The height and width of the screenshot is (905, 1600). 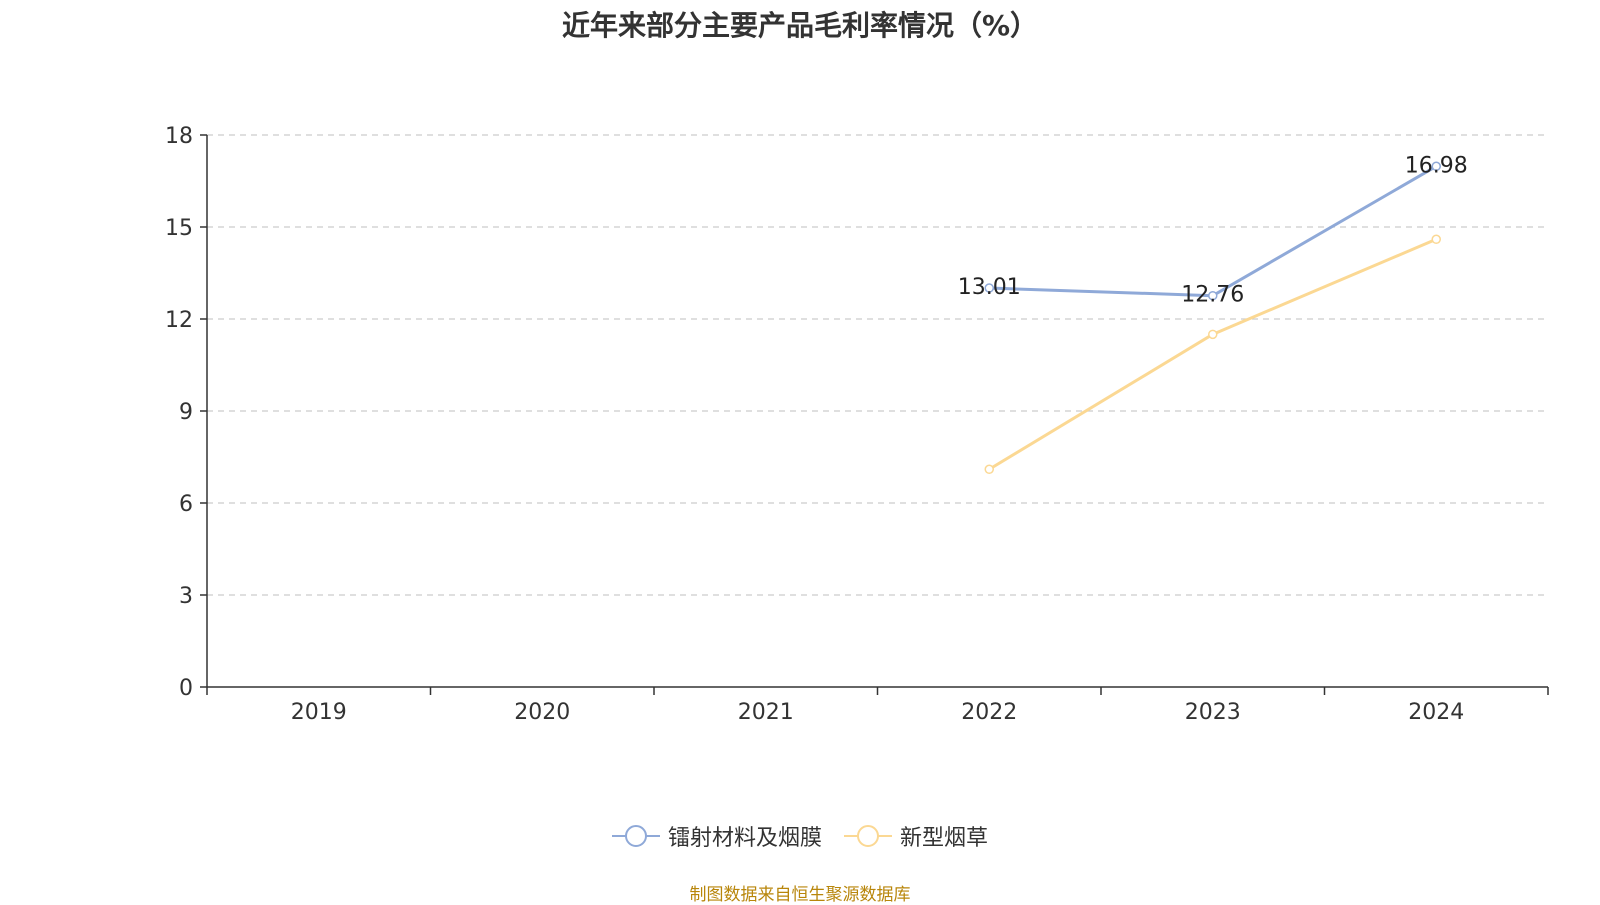 What do you see at coordinates (186, 688) in the screenshot?
I see `y-tick-label: 0` at bounding box center [186, 688].